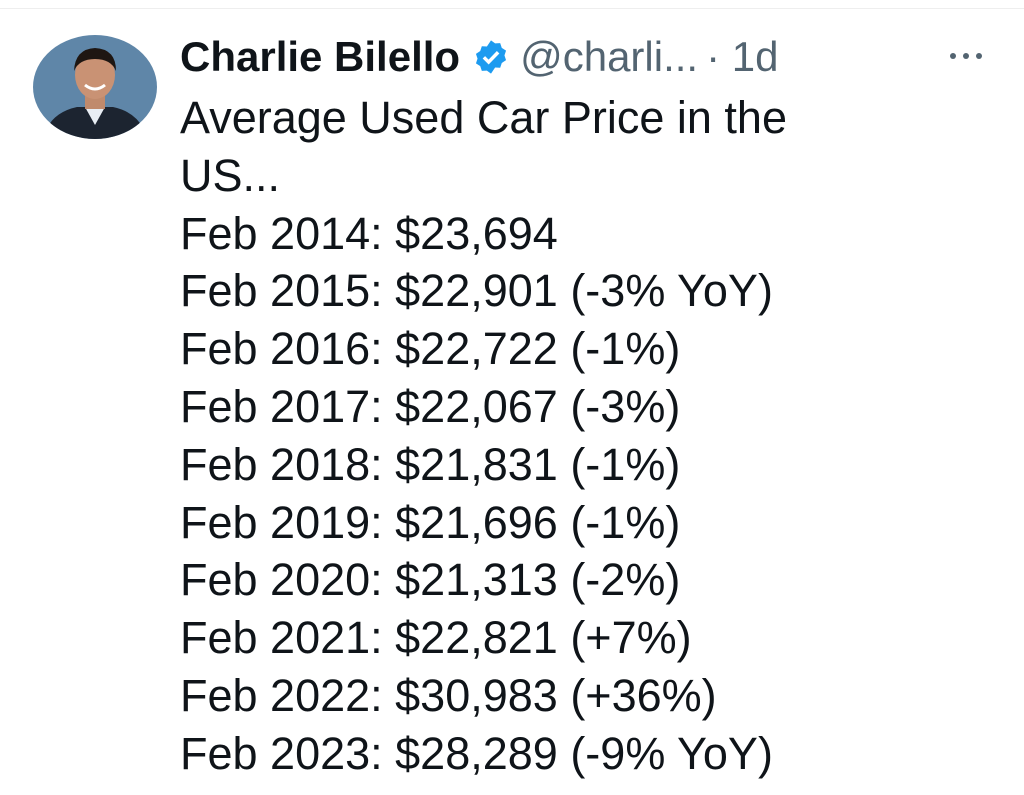  Describe the element at coordinates (476, 291) in the screenshot. I see `tweet-line: Feb 2015: $22,901 (-3% YoY)` at that location.